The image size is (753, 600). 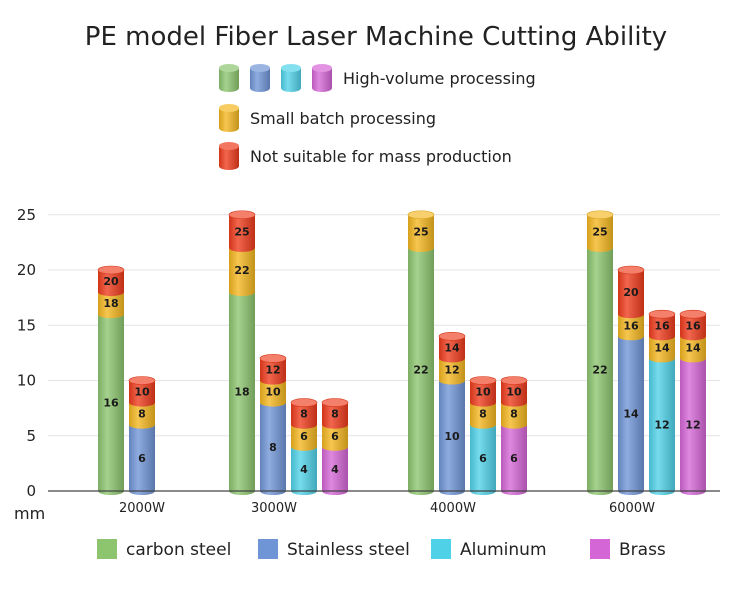 What do you see at coordinates (274, 508) in the screenshot?
I see `x-tick-label: 3000W` at bounding box center [274, 508].